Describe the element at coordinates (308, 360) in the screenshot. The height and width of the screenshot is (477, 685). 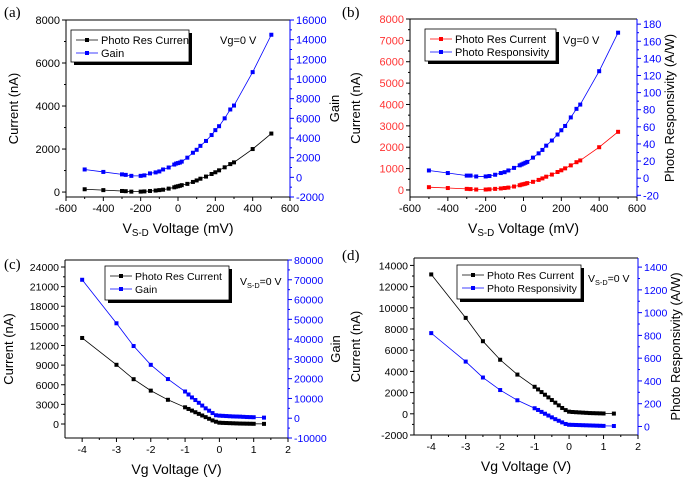
I see `right-y-tick-label: 30000` at that location.